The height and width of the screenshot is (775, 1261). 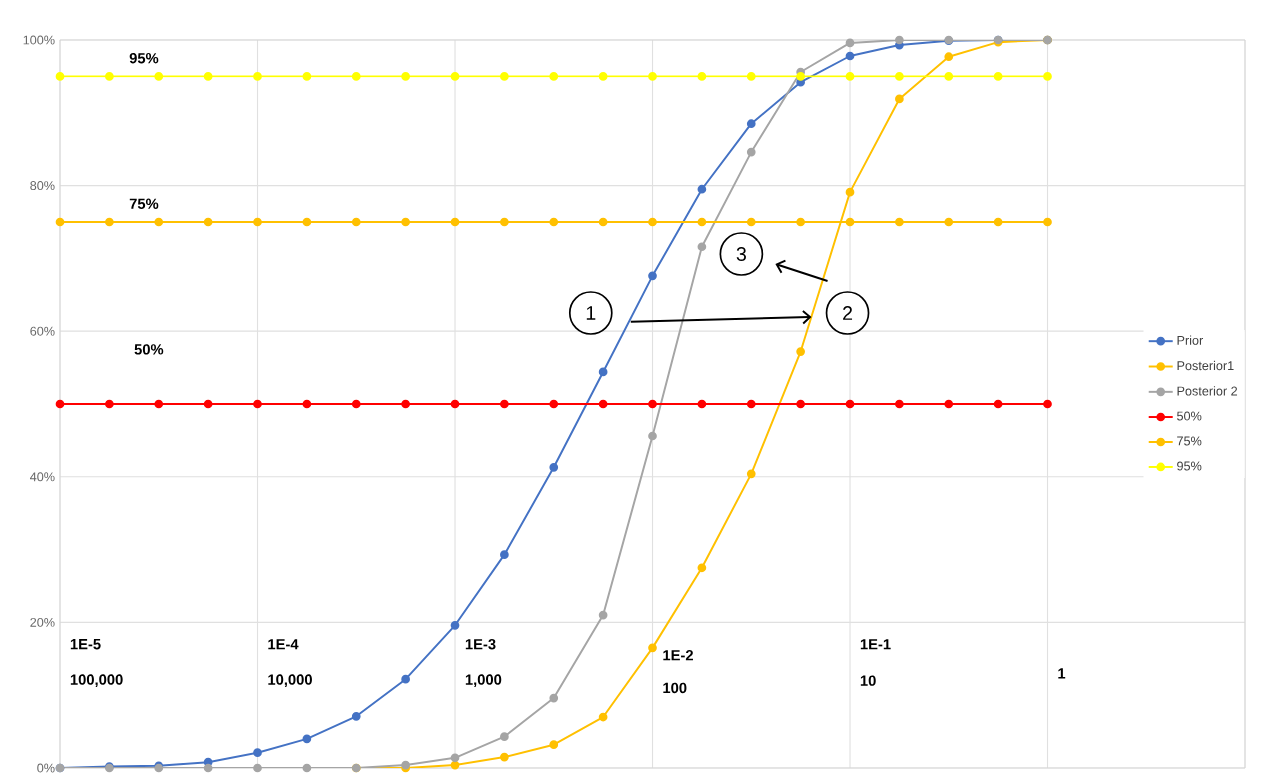 I want to click on annotation: 100, so click(x=675, y=688).